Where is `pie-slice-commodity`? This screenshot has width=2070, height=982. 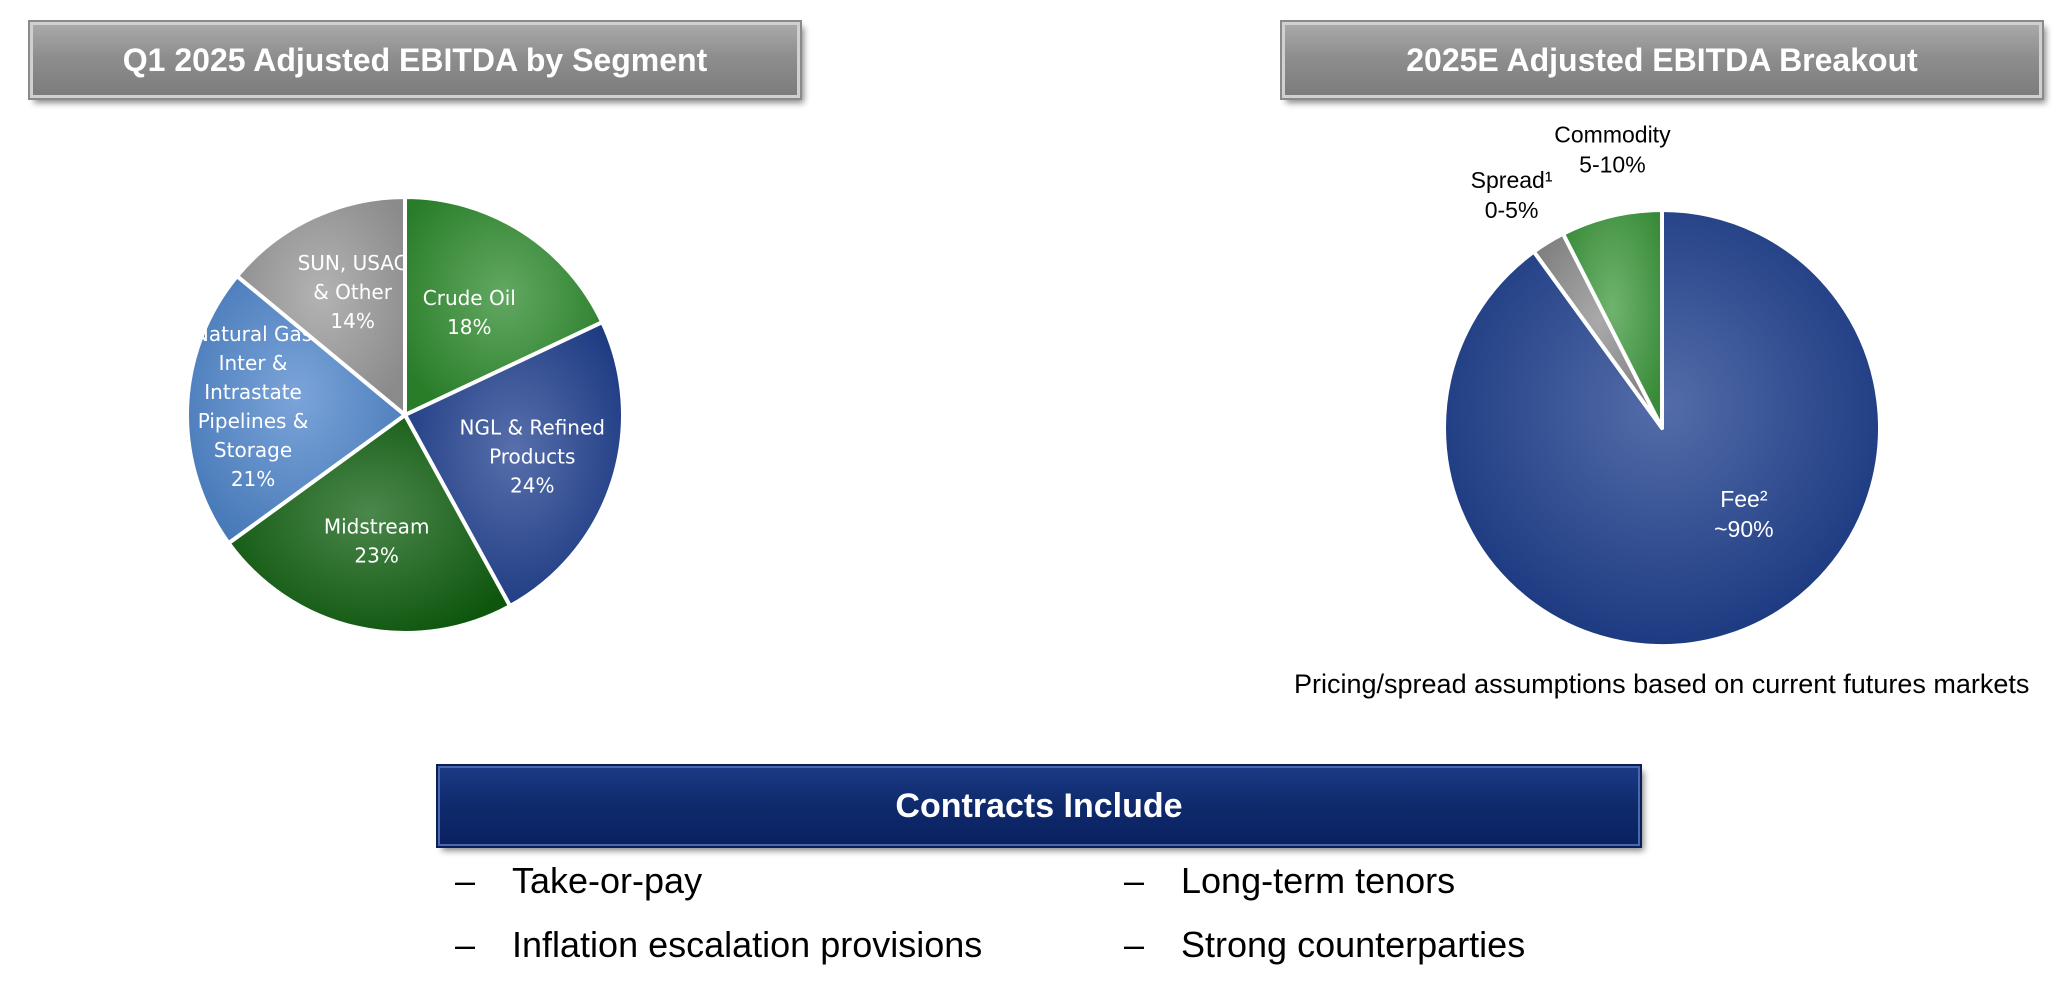
pie-slice-commodity is located at coordinates (1612, 319).